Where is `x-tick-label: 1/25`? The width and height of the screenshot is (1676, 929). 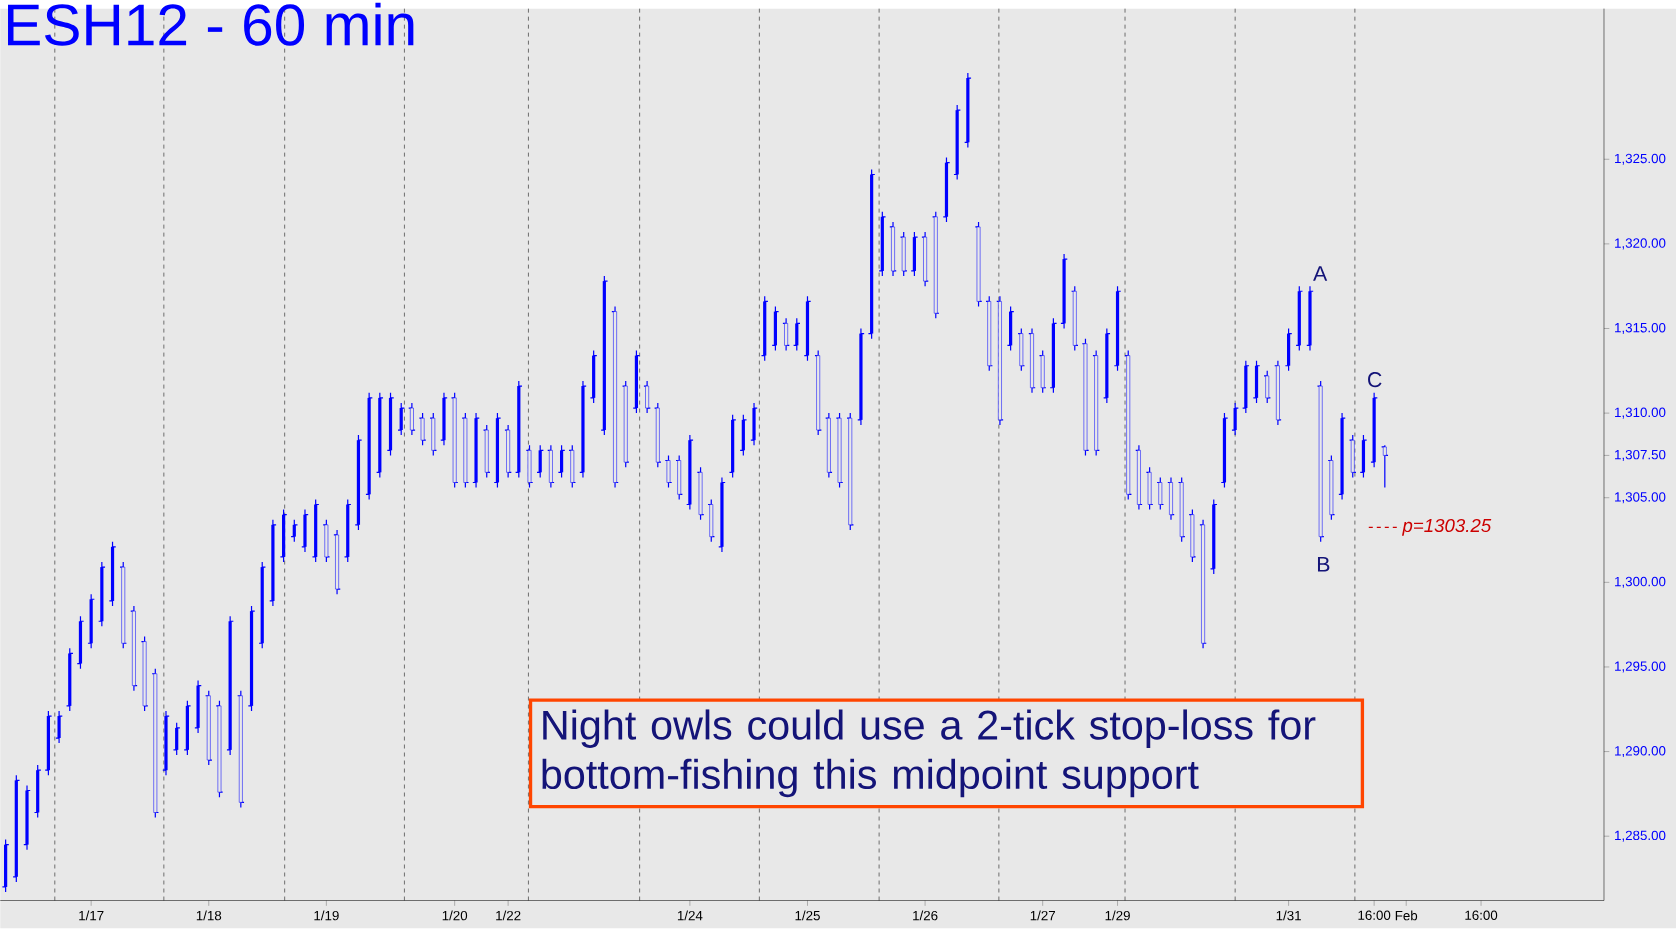 x-tick-label: 1/25 is located at coordinates (807, 915).